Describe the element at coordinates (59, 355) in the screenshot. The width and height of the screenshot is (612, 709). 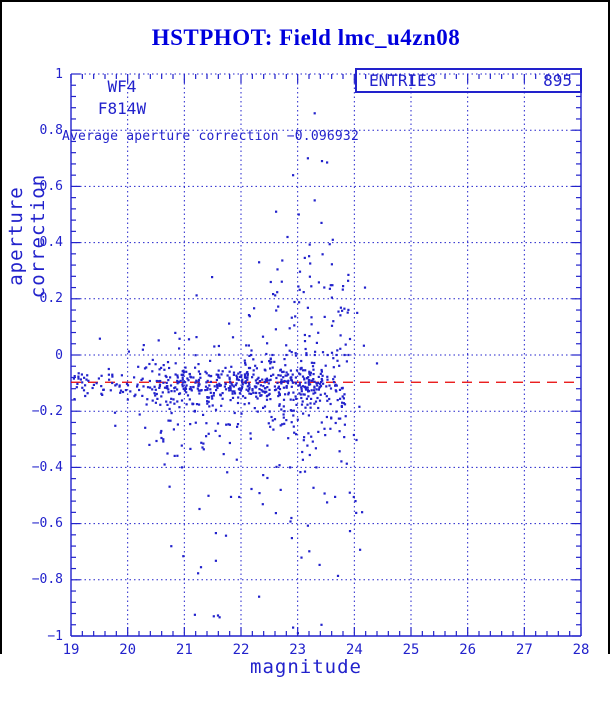
I see `y-tick-label: 0` at that location.